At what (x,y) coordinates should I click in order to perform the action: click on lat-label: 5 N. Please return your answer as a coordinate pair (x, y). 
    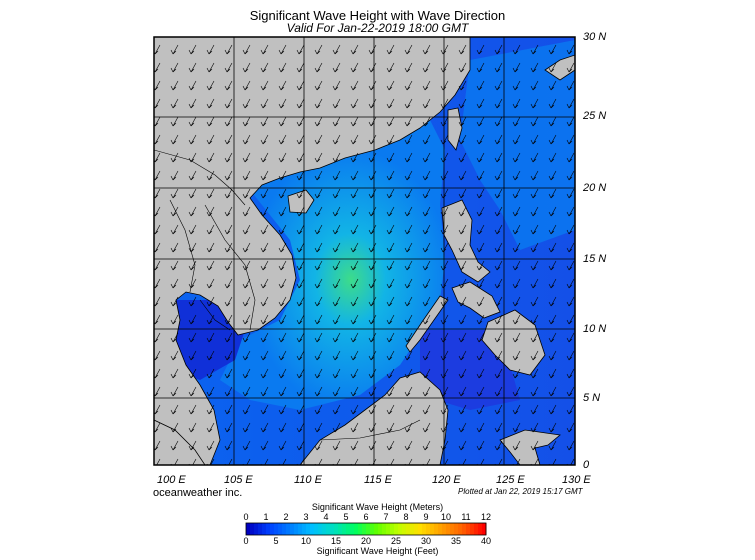
    Looking at the image, I should click on (592, 398).